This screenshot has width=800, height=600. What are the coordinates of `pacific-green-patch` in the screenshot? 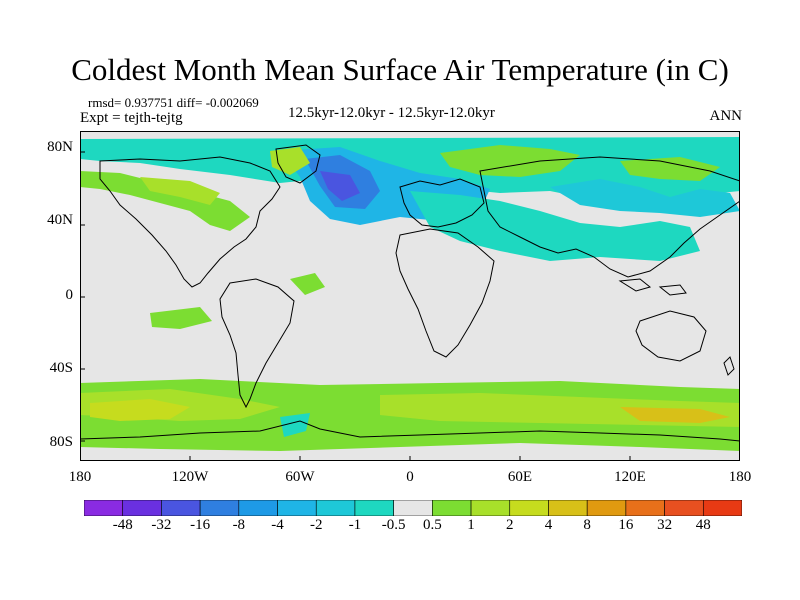 It's located at (181, 318).